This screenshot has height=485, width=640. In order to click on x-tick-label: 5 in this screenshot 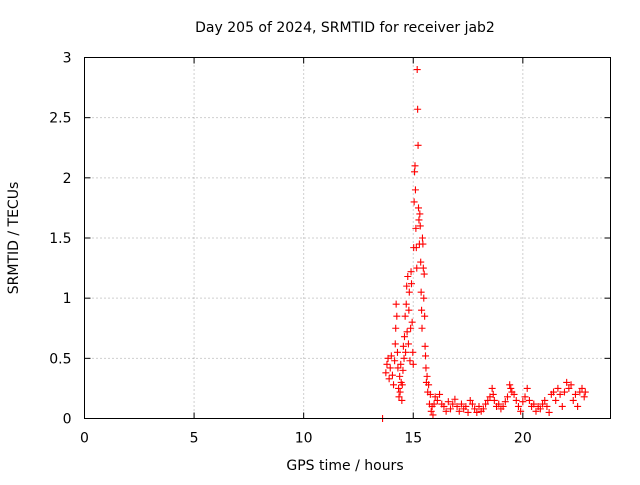, I will do `click(194, 439)`.